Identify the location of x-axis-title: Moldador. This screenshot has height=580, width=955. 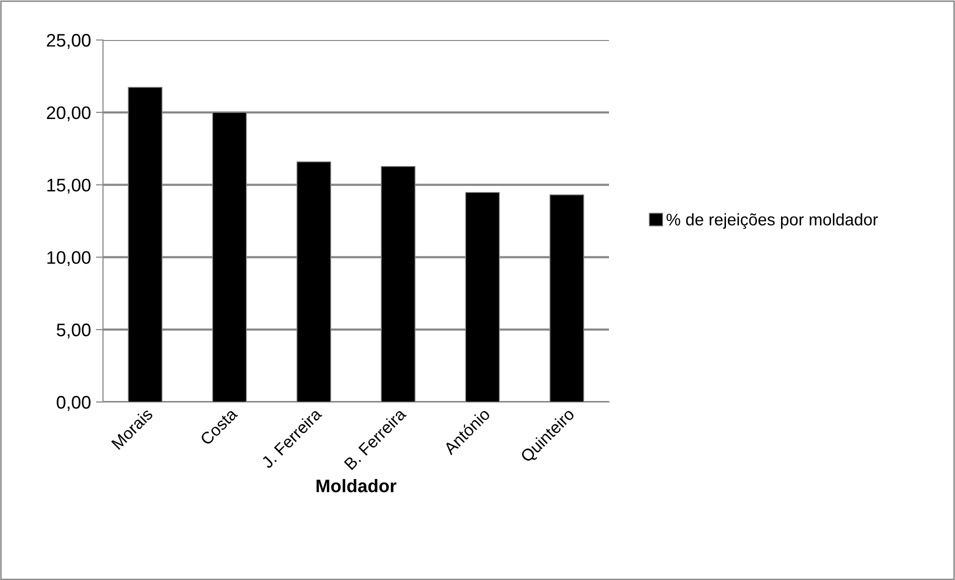
(356, 485).